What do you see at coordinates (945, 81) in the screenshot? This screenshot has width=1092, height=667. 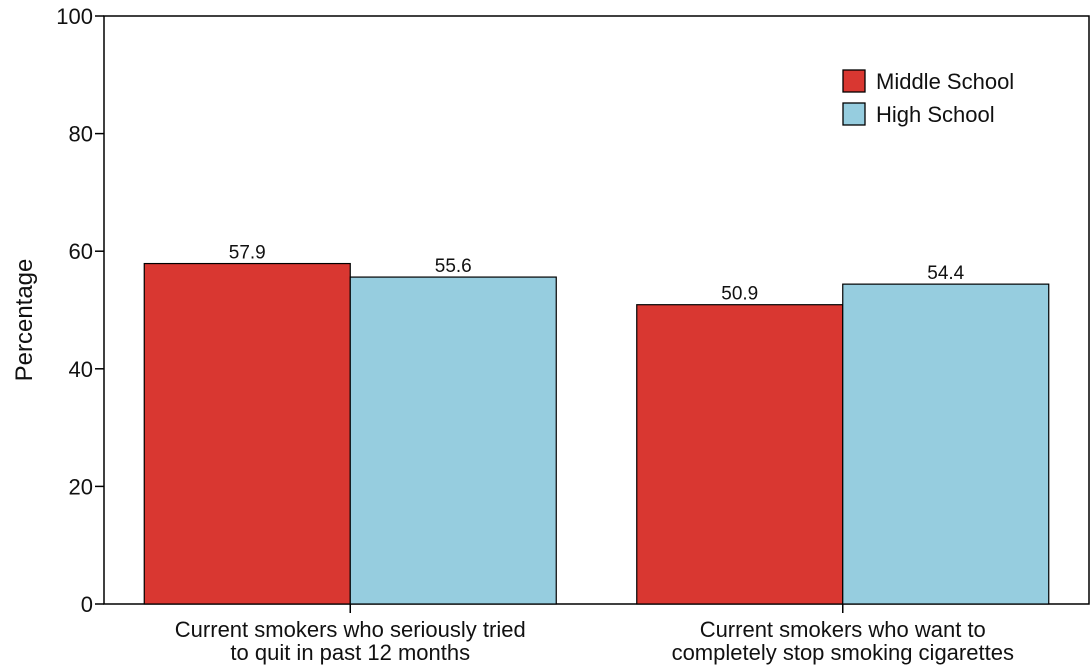 I see `legend-label: Middle School` at bounding box center [945, 81].